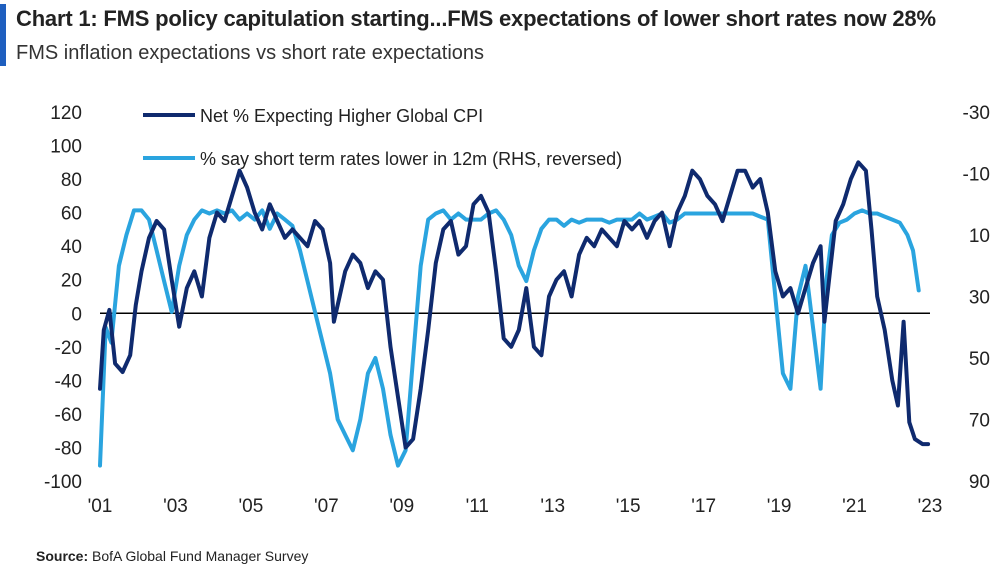 This screenshot has height=575, width=1001. I want to click on y-right-tick-label: 30, so click(979, 298).